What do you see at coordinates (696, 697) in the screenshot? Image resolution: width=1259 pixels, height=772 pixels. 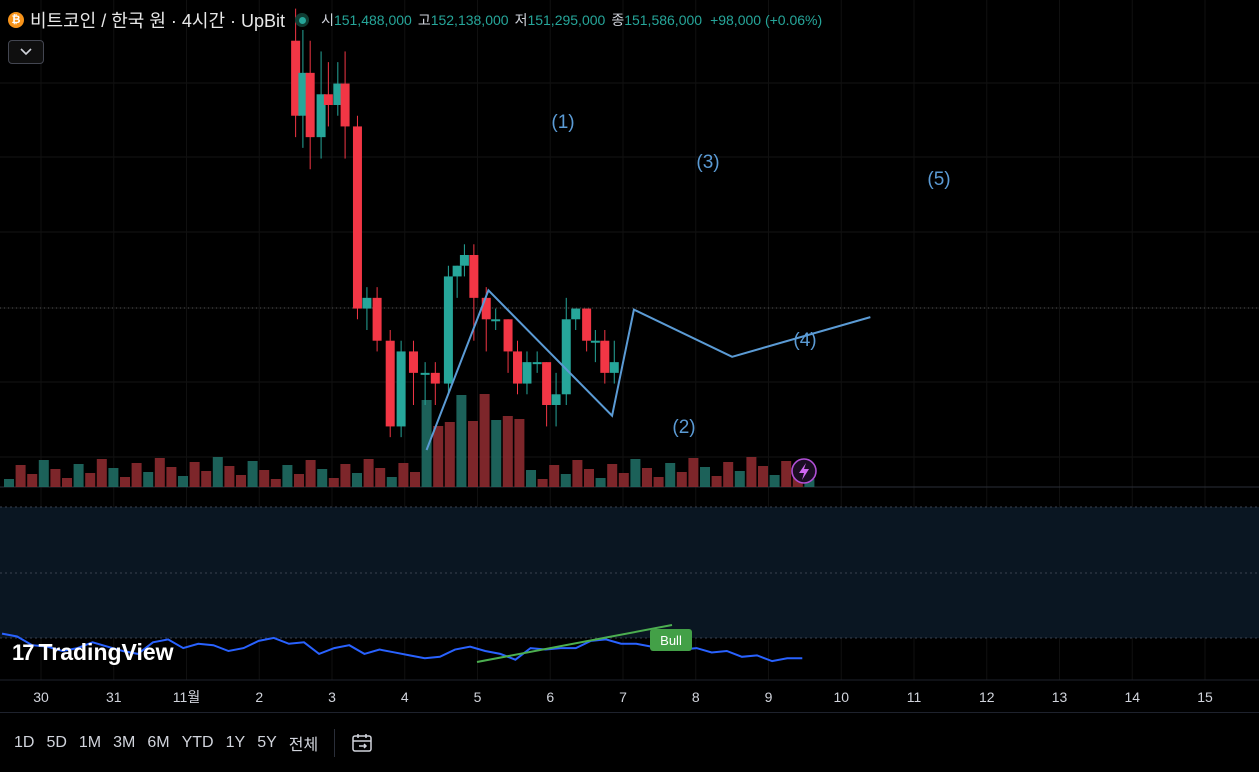 I see `x-tick-label: 8` at bounding box center [696, 697].